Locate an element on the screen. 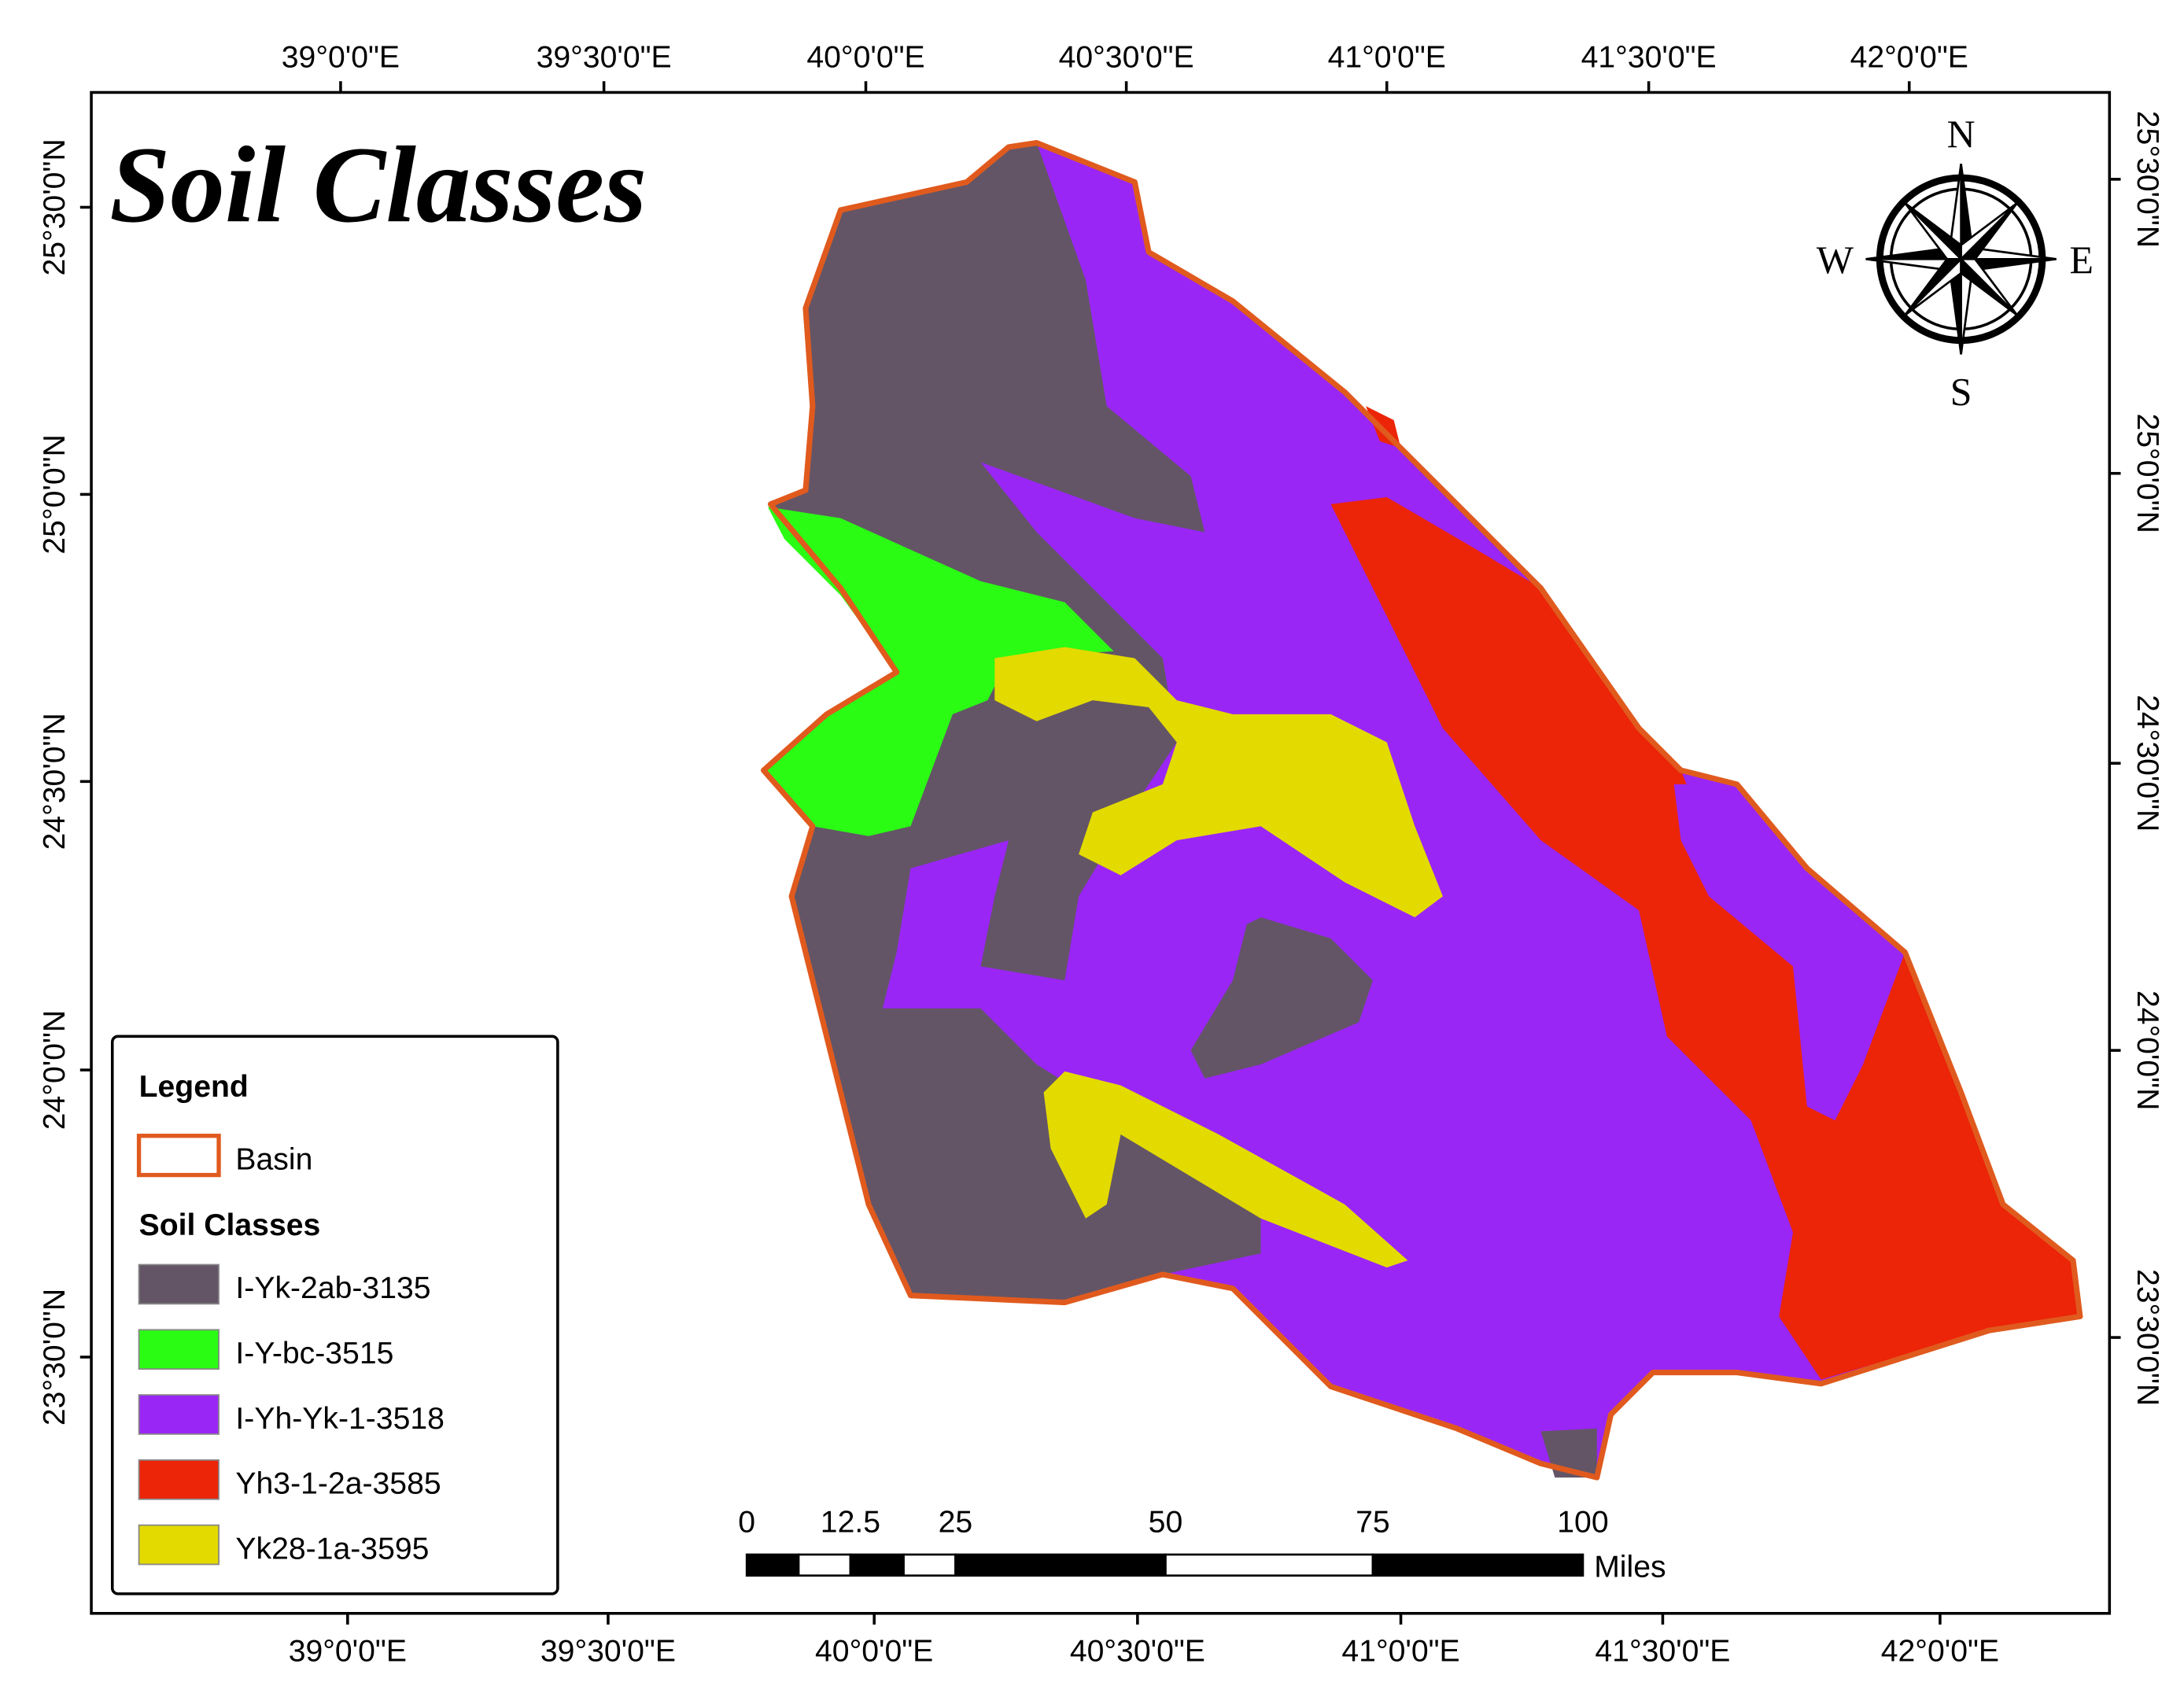 Image resolution: width=2184 pixels, height=1682 pixels. top-coordinate-label: 40°30'0"E is located at coordinates (1126, 57).